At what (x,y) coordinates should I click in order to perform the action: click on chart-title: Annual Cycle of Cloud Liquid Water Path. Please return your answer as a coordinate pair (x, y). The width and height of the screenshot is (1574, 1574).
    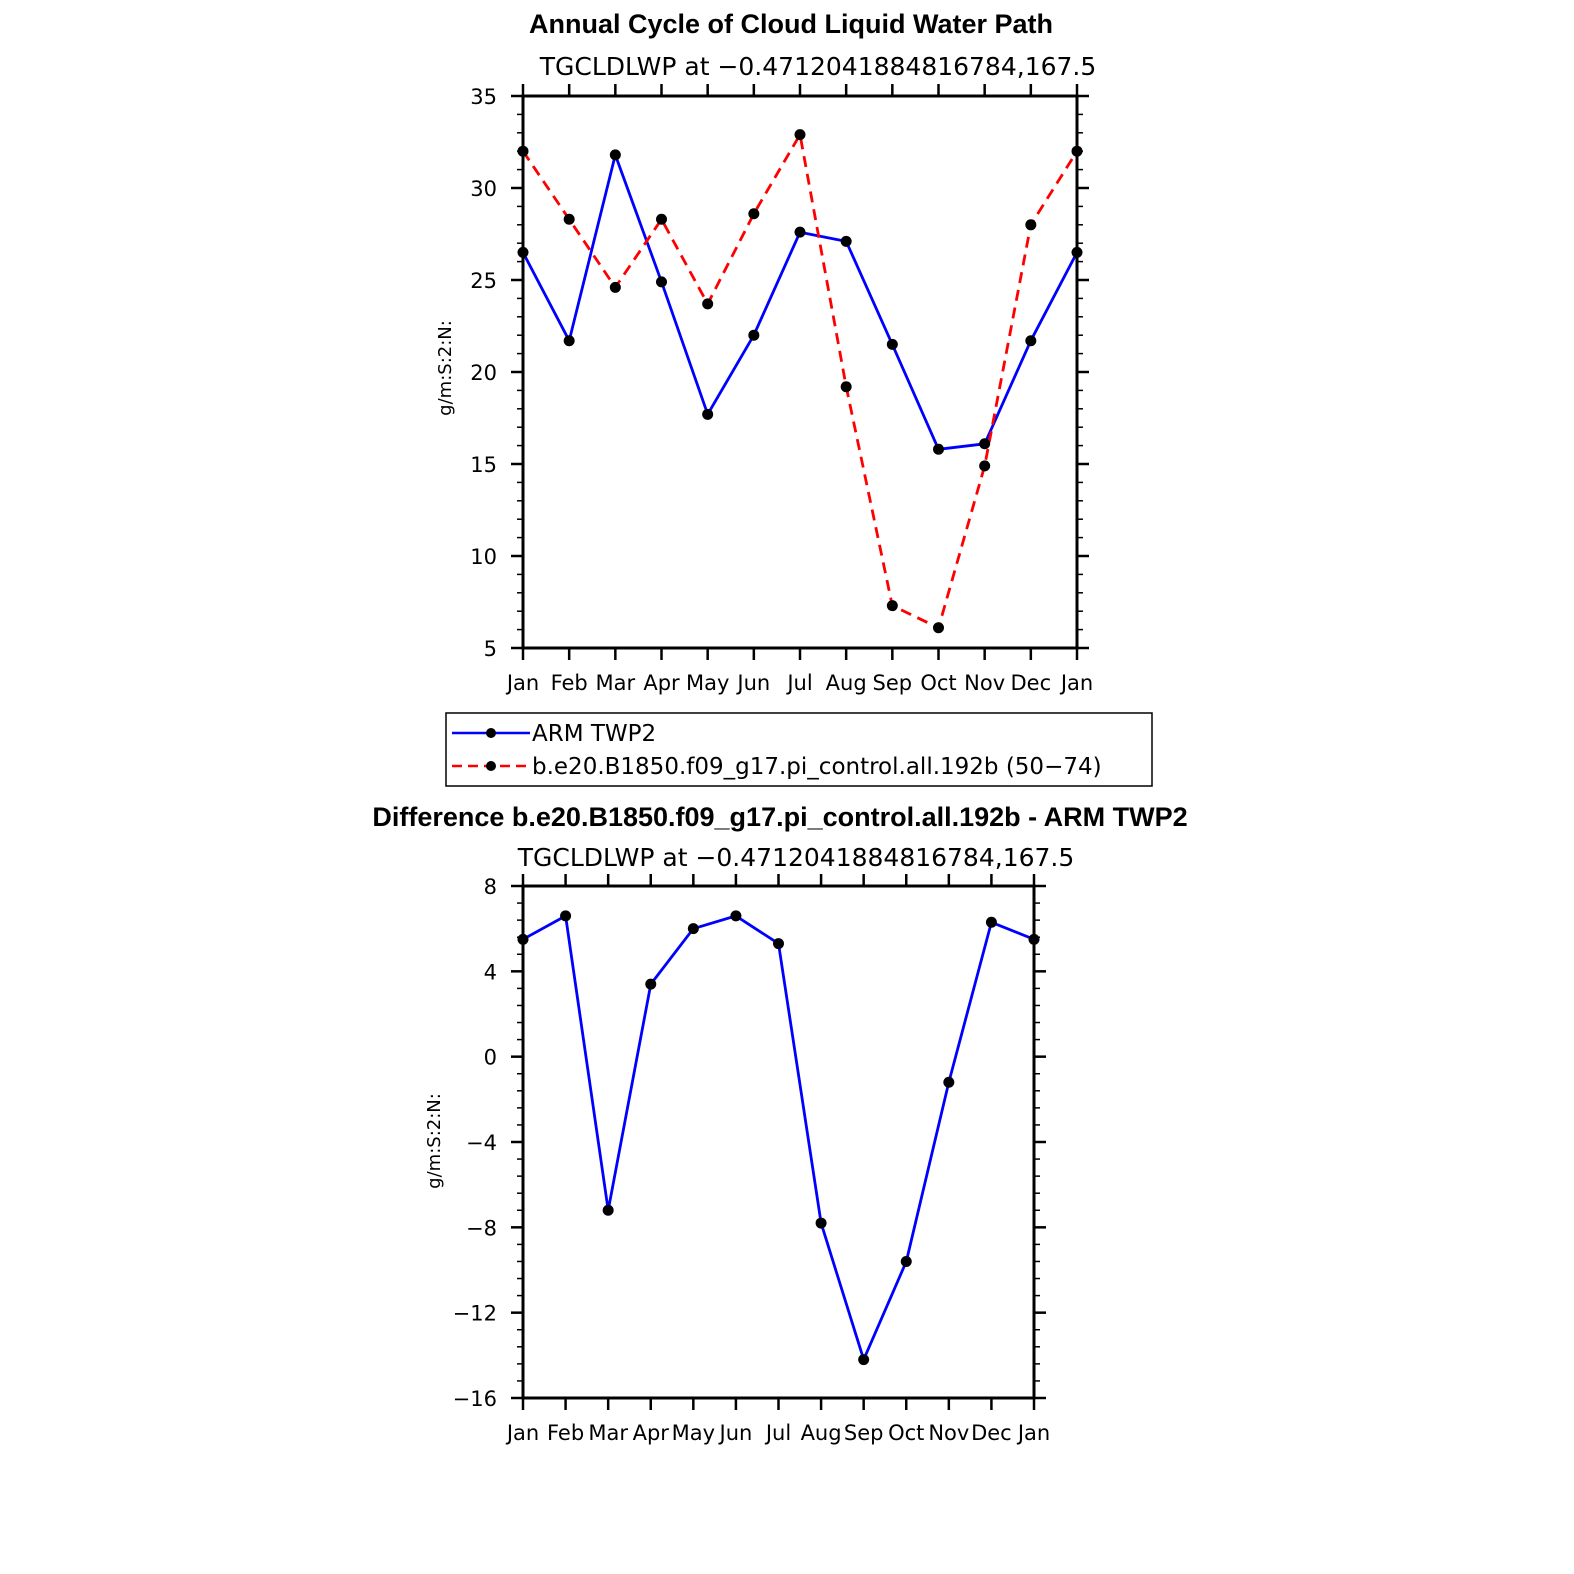
    Looking at the image, I should click on (791, 24).